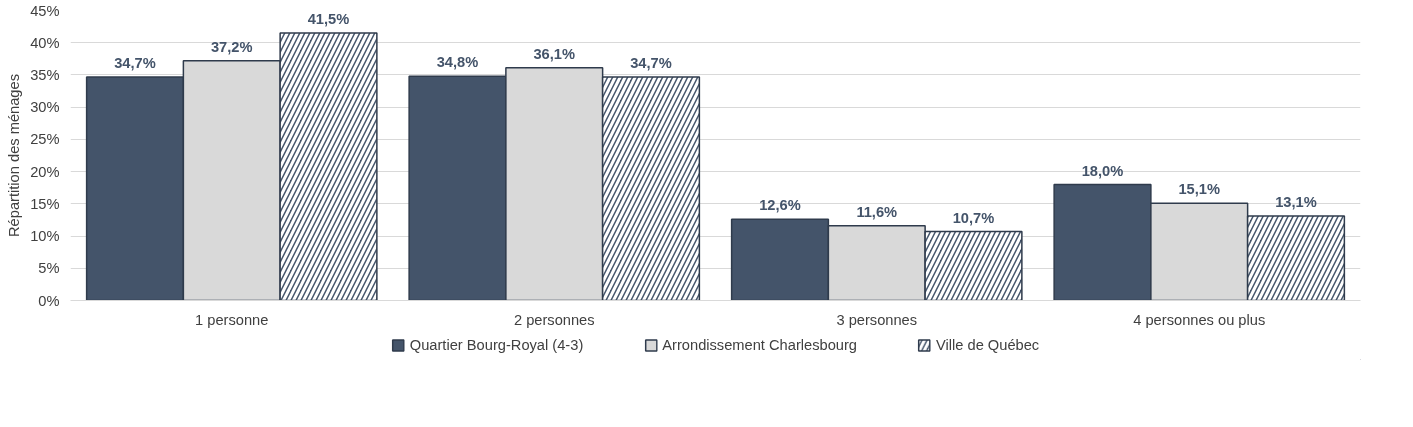 This screenshot has width=1413, height=427. What do you see at coordinates (987, 345) in the screenshot?
I see `legend-label: Ville de Québec` at bounding box center [987, 345].